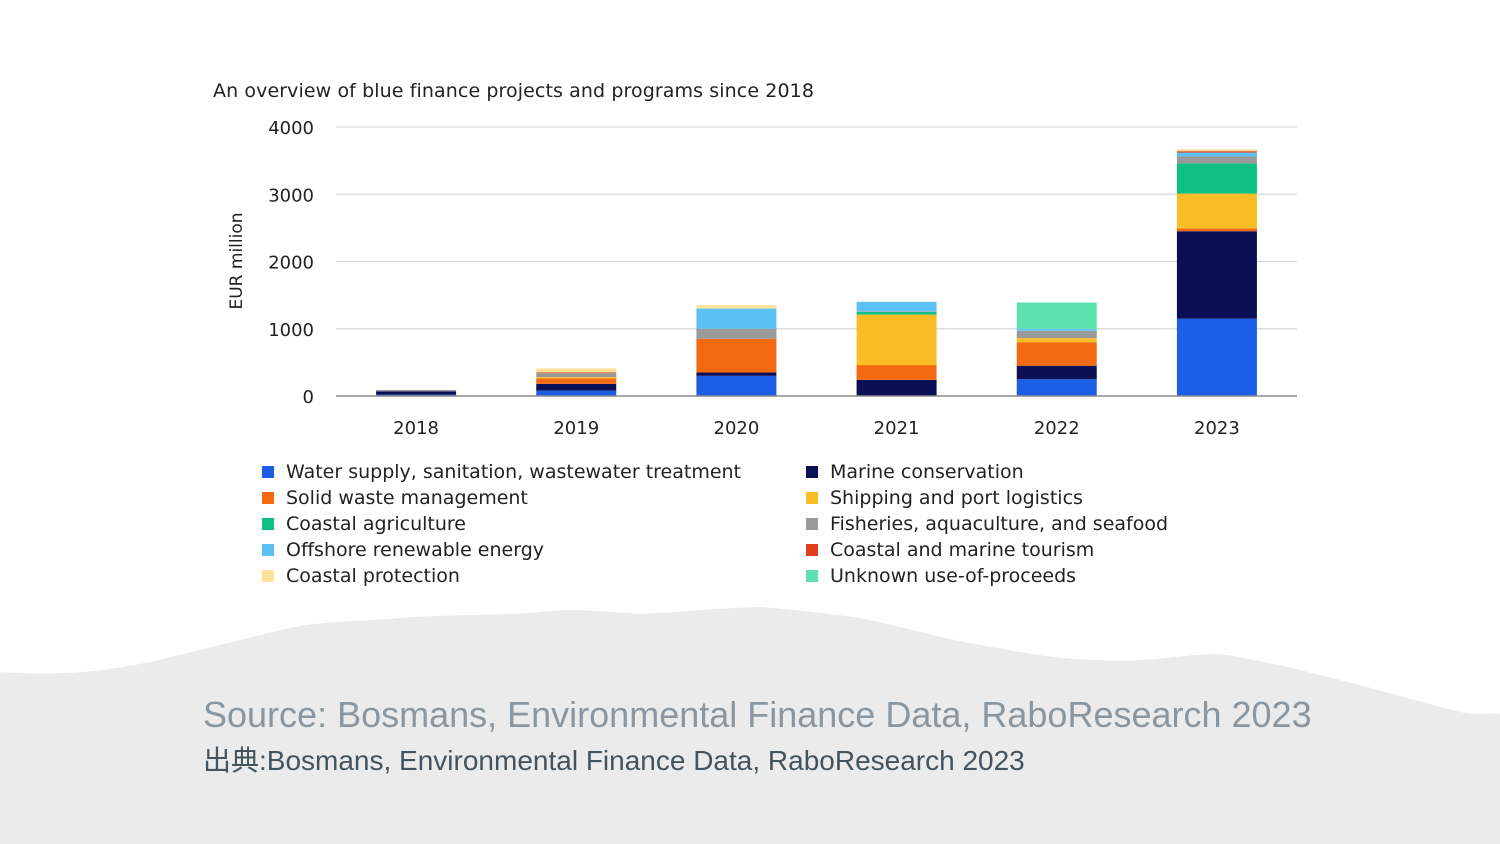  Describe the element at coordinates (927, 472) in the screenshot. I see `legend-label: Marine conservation` at that location.